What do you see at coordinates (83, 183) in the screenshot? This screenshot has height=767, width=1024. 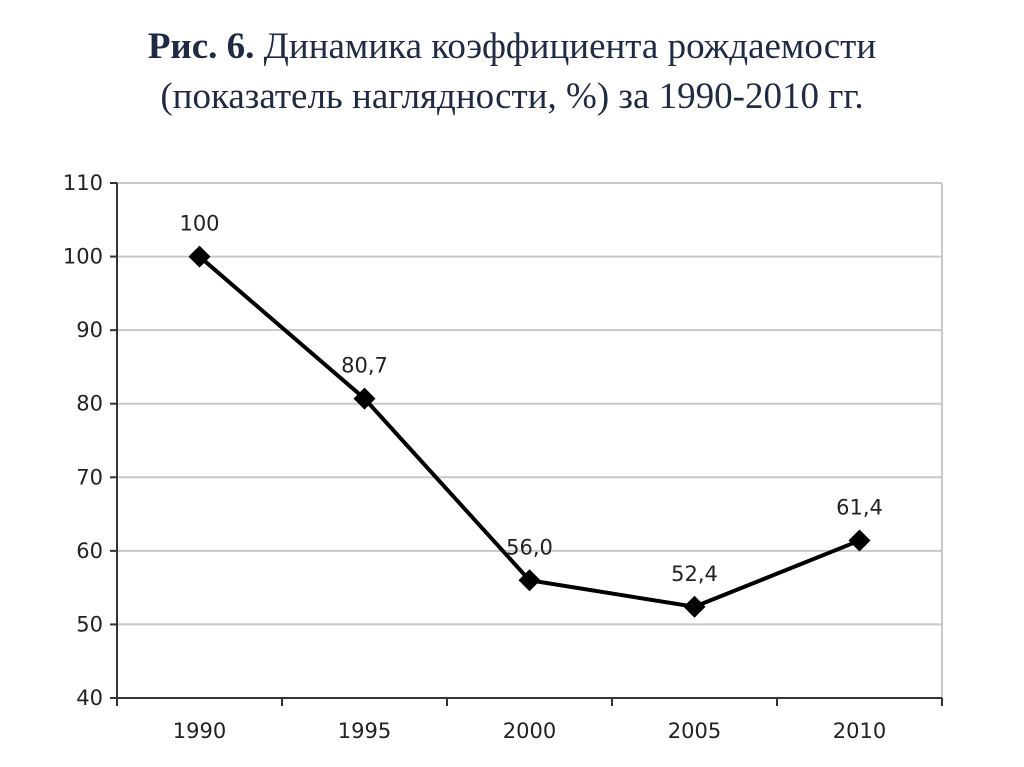 I see `y-tick-label: 110` at bounding box center [83, 183].